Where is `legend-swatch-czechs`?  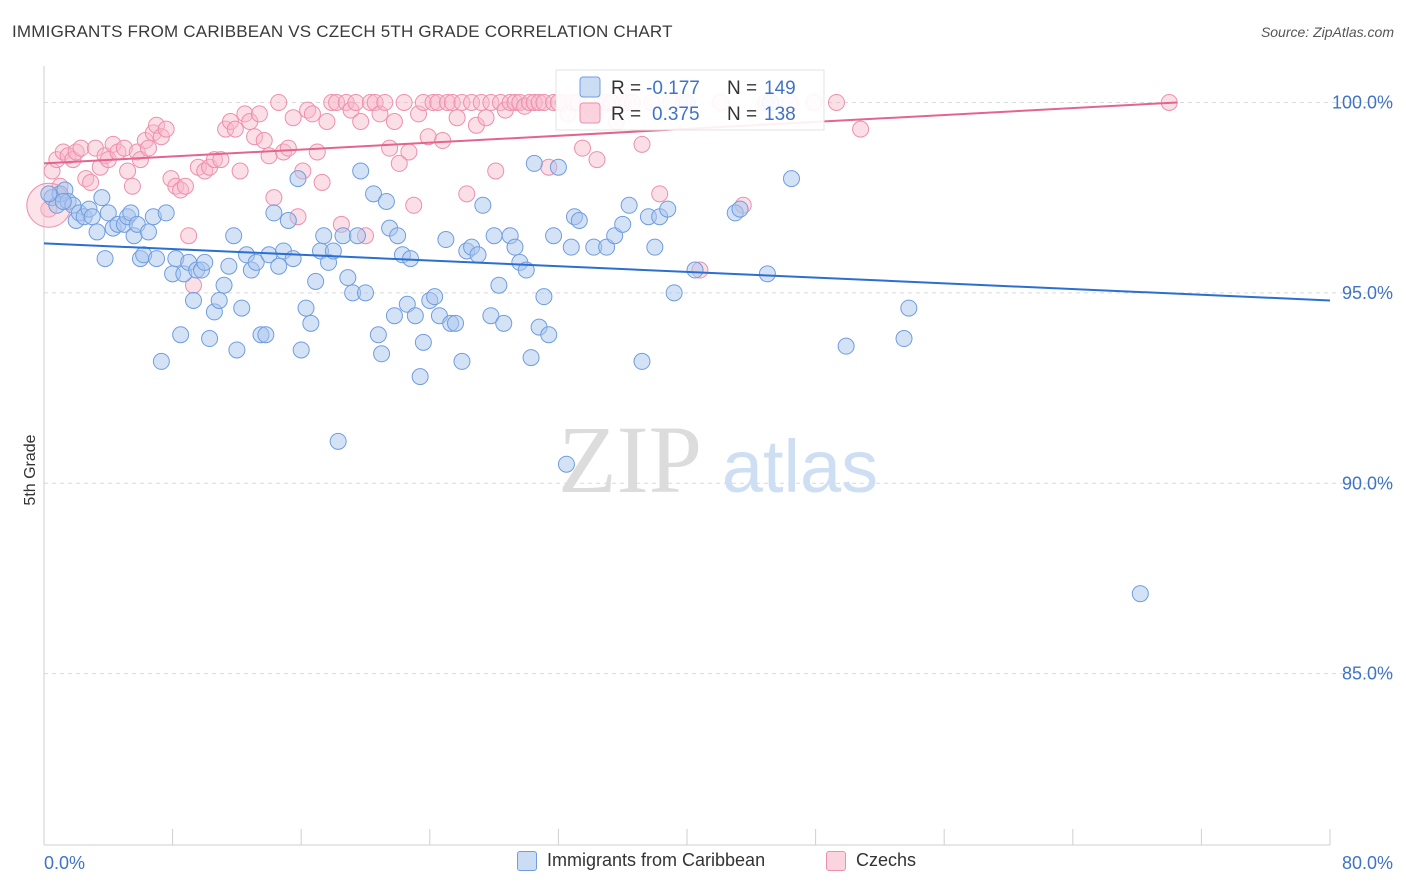 legend-swatch-czechs is located at coordinates (590, 113).